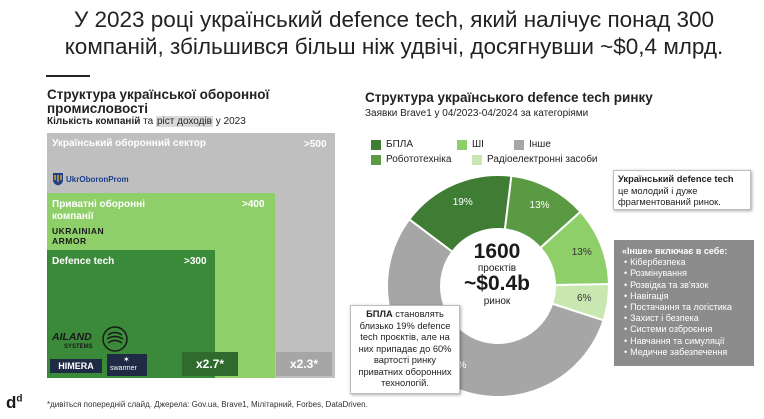  I want to click on slice-value-label: 6%, so click(584, 299).